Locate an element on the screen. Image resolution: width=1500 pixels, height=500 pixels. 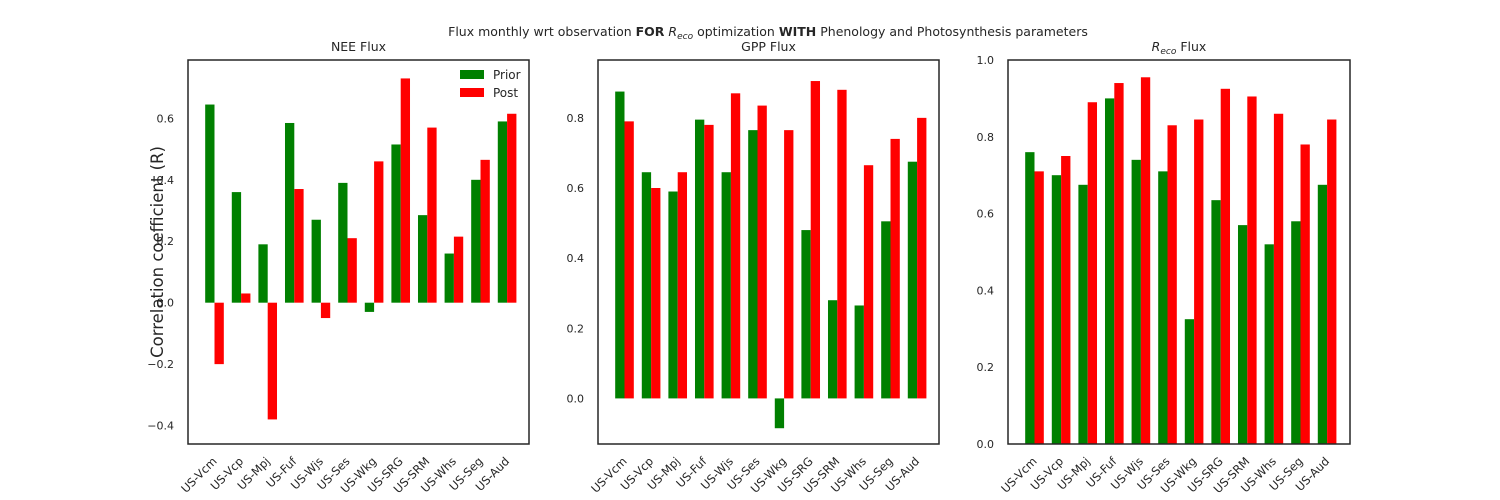
legend-label-prior: Prior is located at coordinates (507, 75).